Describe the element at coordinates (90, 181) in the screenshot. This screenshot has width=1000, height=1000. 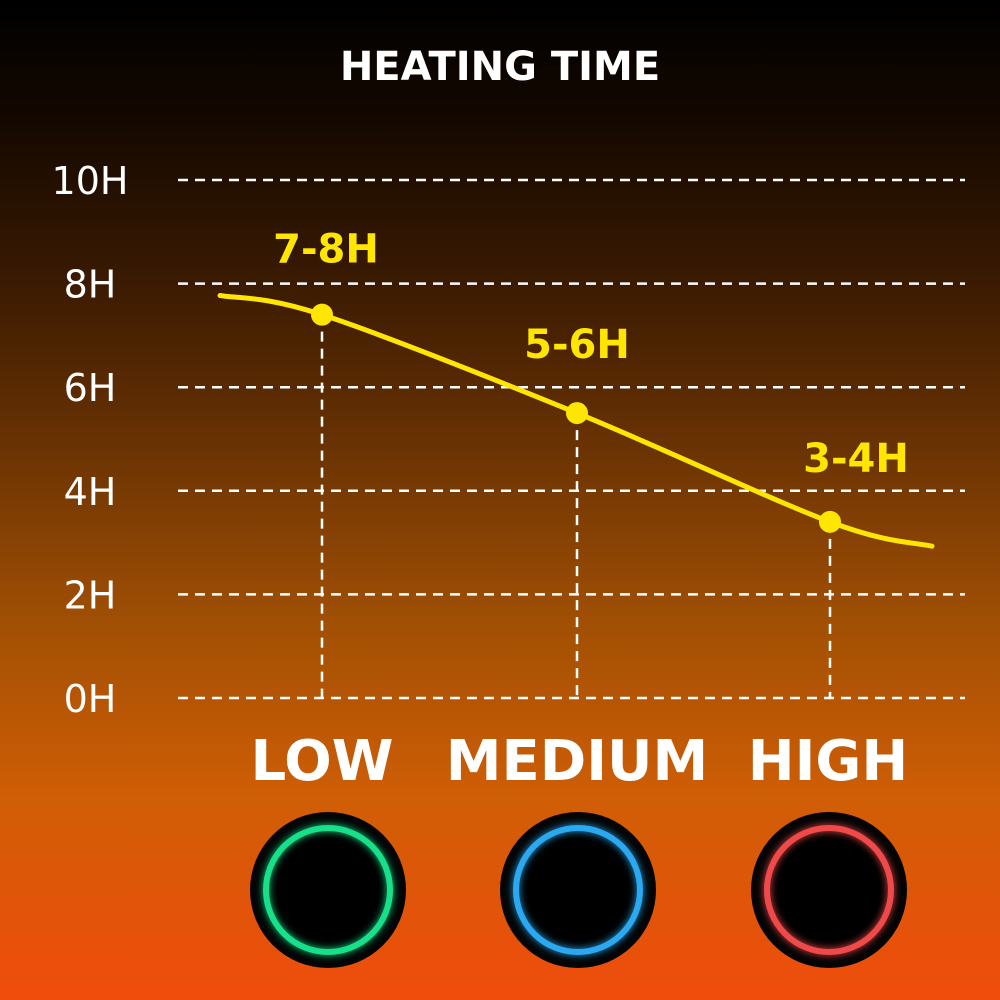
I see `y-tick-label: 10H` at that location.